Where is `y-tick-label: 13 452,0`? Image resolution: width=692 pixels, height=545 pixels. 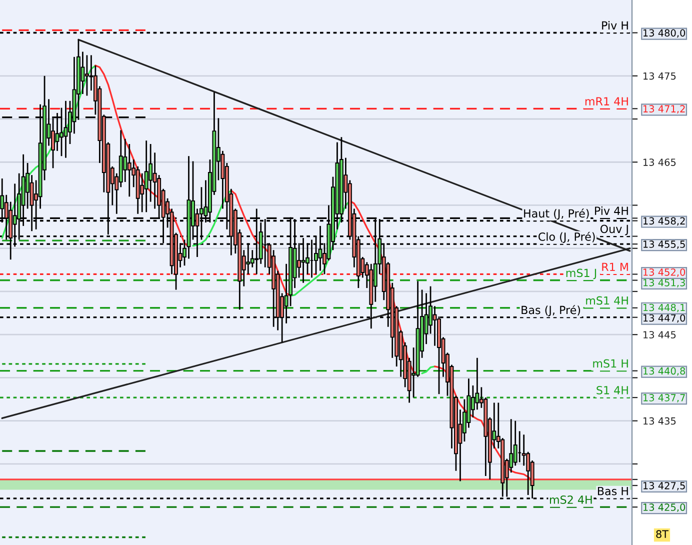
y-tick-label: 13 452,0 is located at coordinates (664, 272).